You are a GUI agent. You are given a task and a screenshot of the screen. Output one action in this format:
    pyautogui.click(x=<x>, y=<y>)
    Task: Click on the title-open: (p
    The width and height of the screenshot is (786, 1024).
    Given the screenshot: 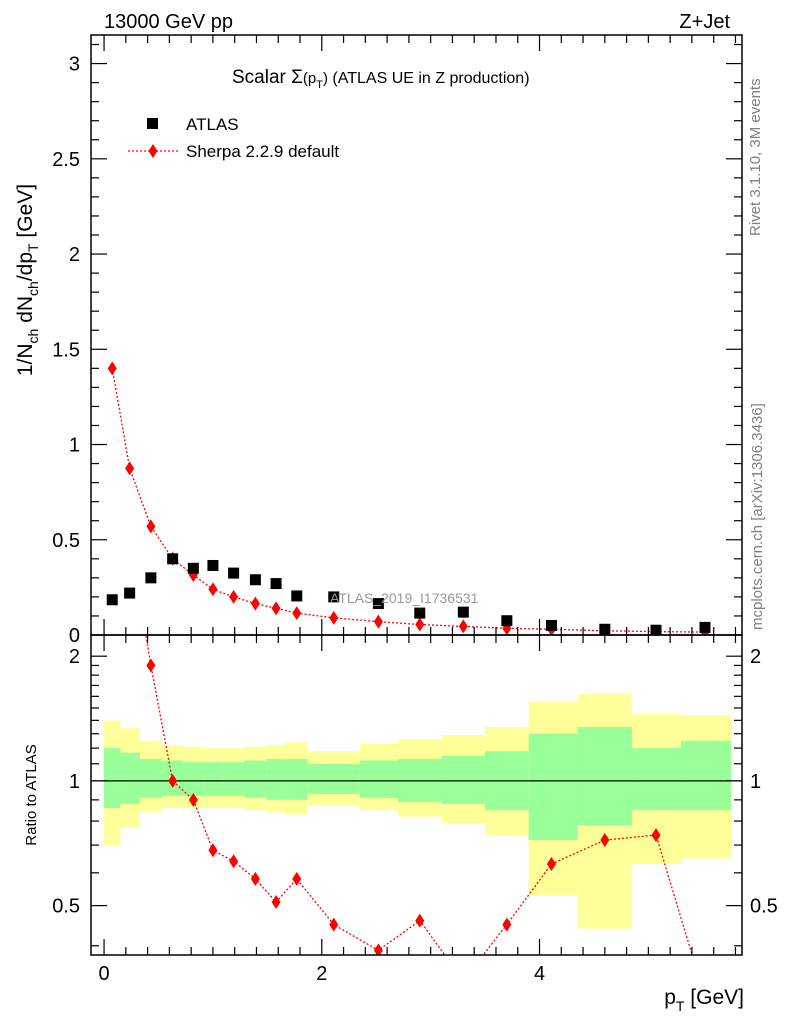 What is the action you would take?
    pyautogui.click(x=309, y=78)
    